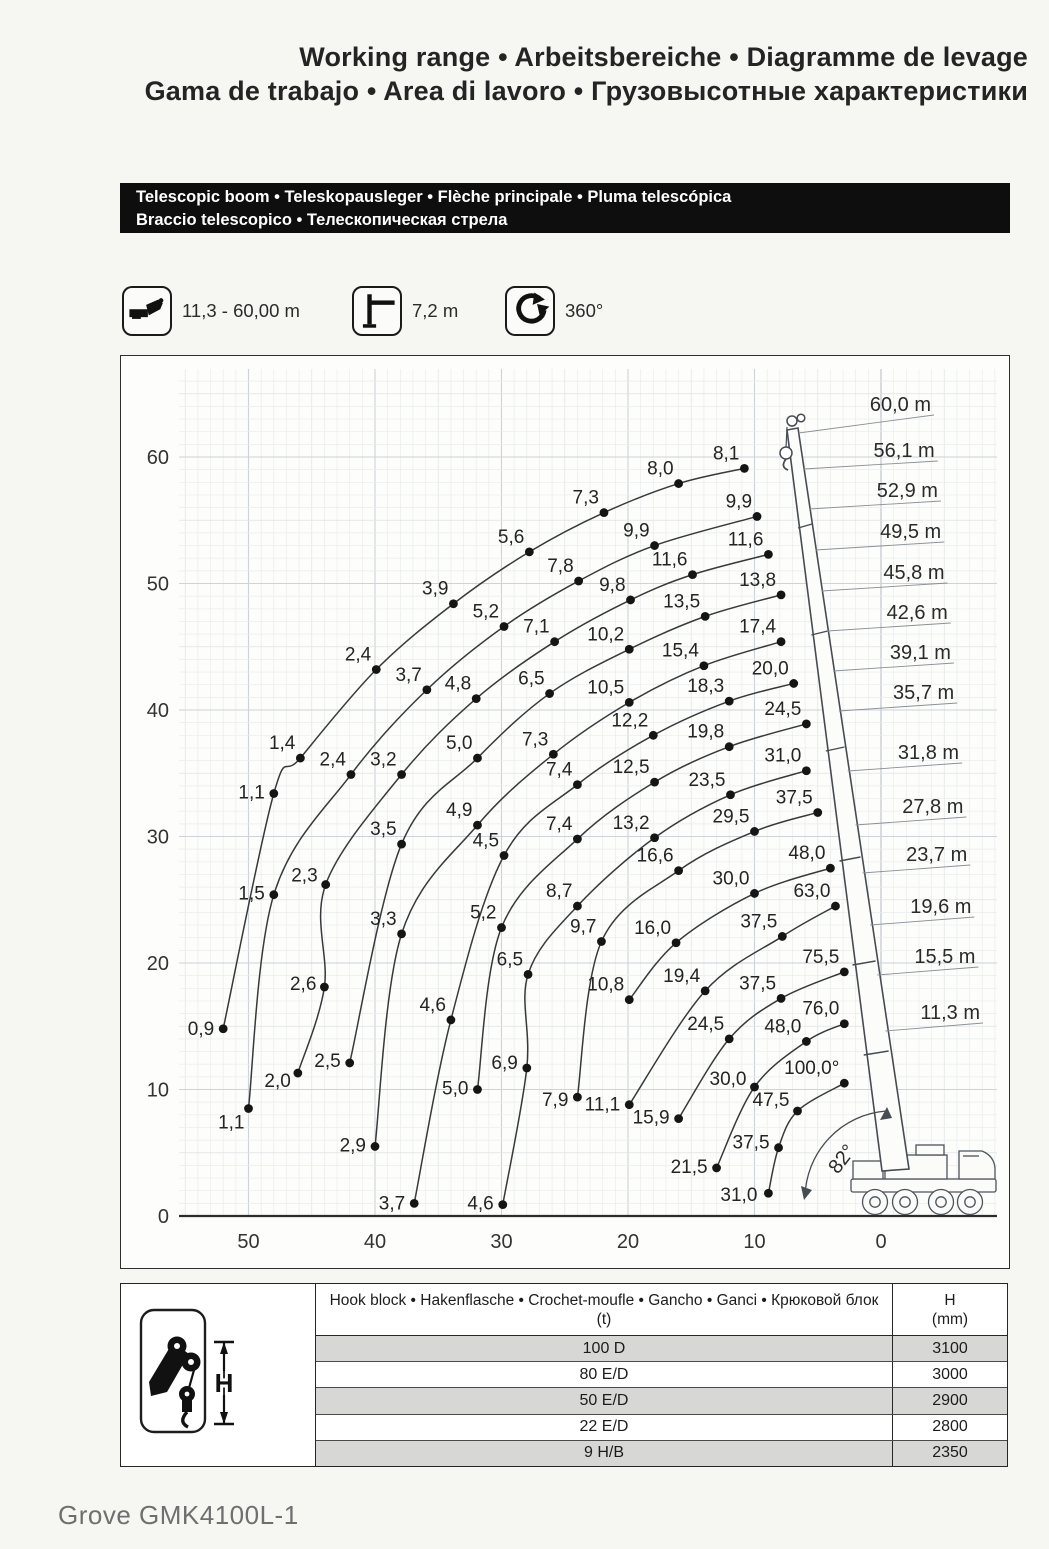 The height and width of the screenshot is (1549, 1049). I want to click on capacity-label: 30,0, so click(731, 878).